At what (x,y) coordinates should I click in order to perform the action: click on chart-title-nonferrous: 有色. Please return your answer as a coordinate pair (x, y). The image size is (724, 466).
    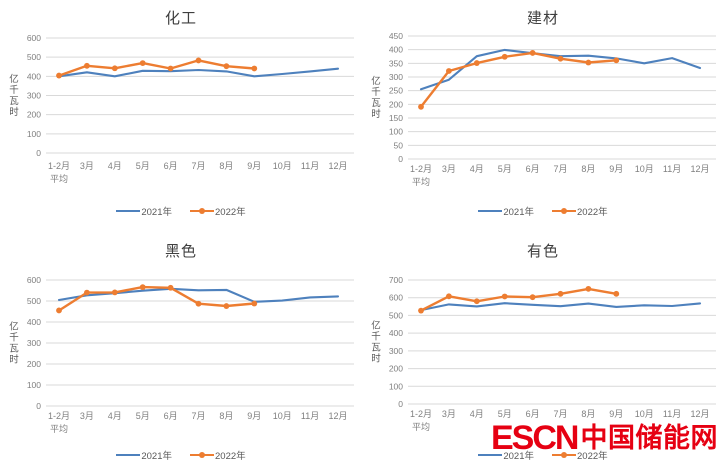
    Looking at the image, I should click on (542, 251).